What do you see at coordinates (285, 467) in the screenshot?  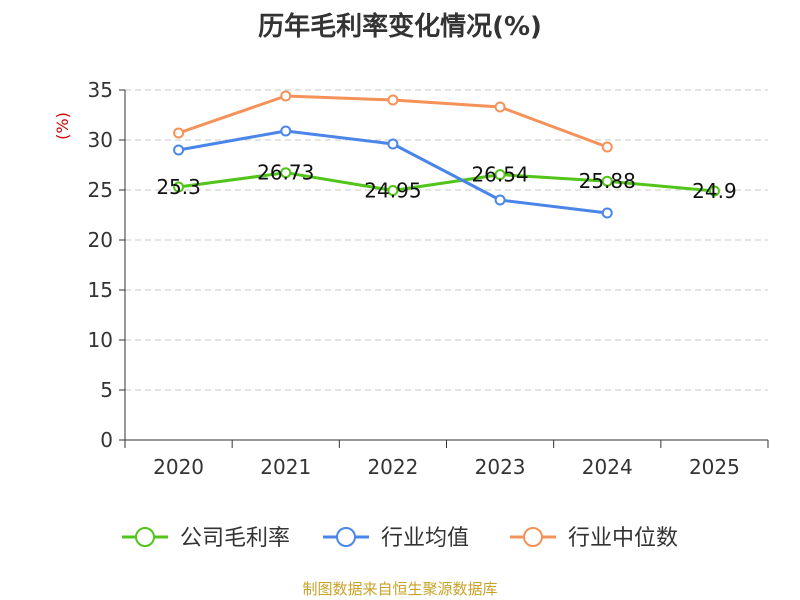 I see `x-tick-label: 2021` at bounding box center [285, 467].